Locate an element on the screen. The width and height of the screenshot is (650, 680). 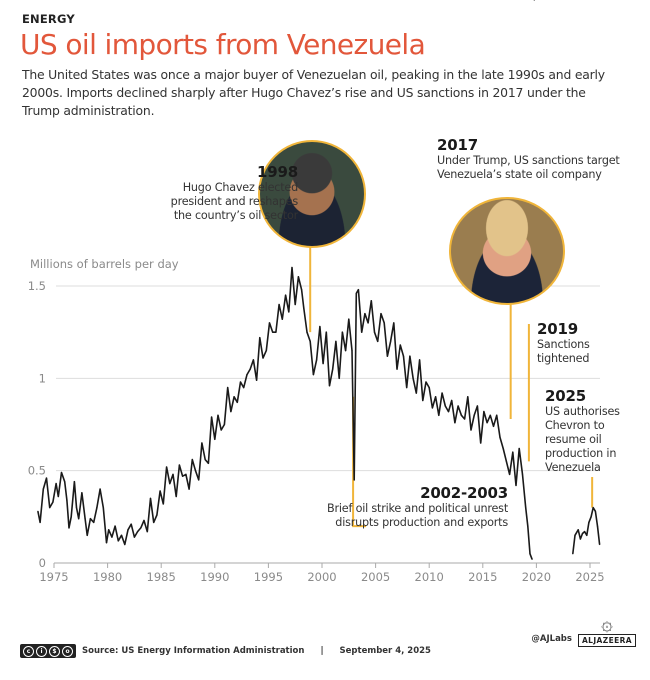
donald-trump-photo is located at coordinates (507, 251).